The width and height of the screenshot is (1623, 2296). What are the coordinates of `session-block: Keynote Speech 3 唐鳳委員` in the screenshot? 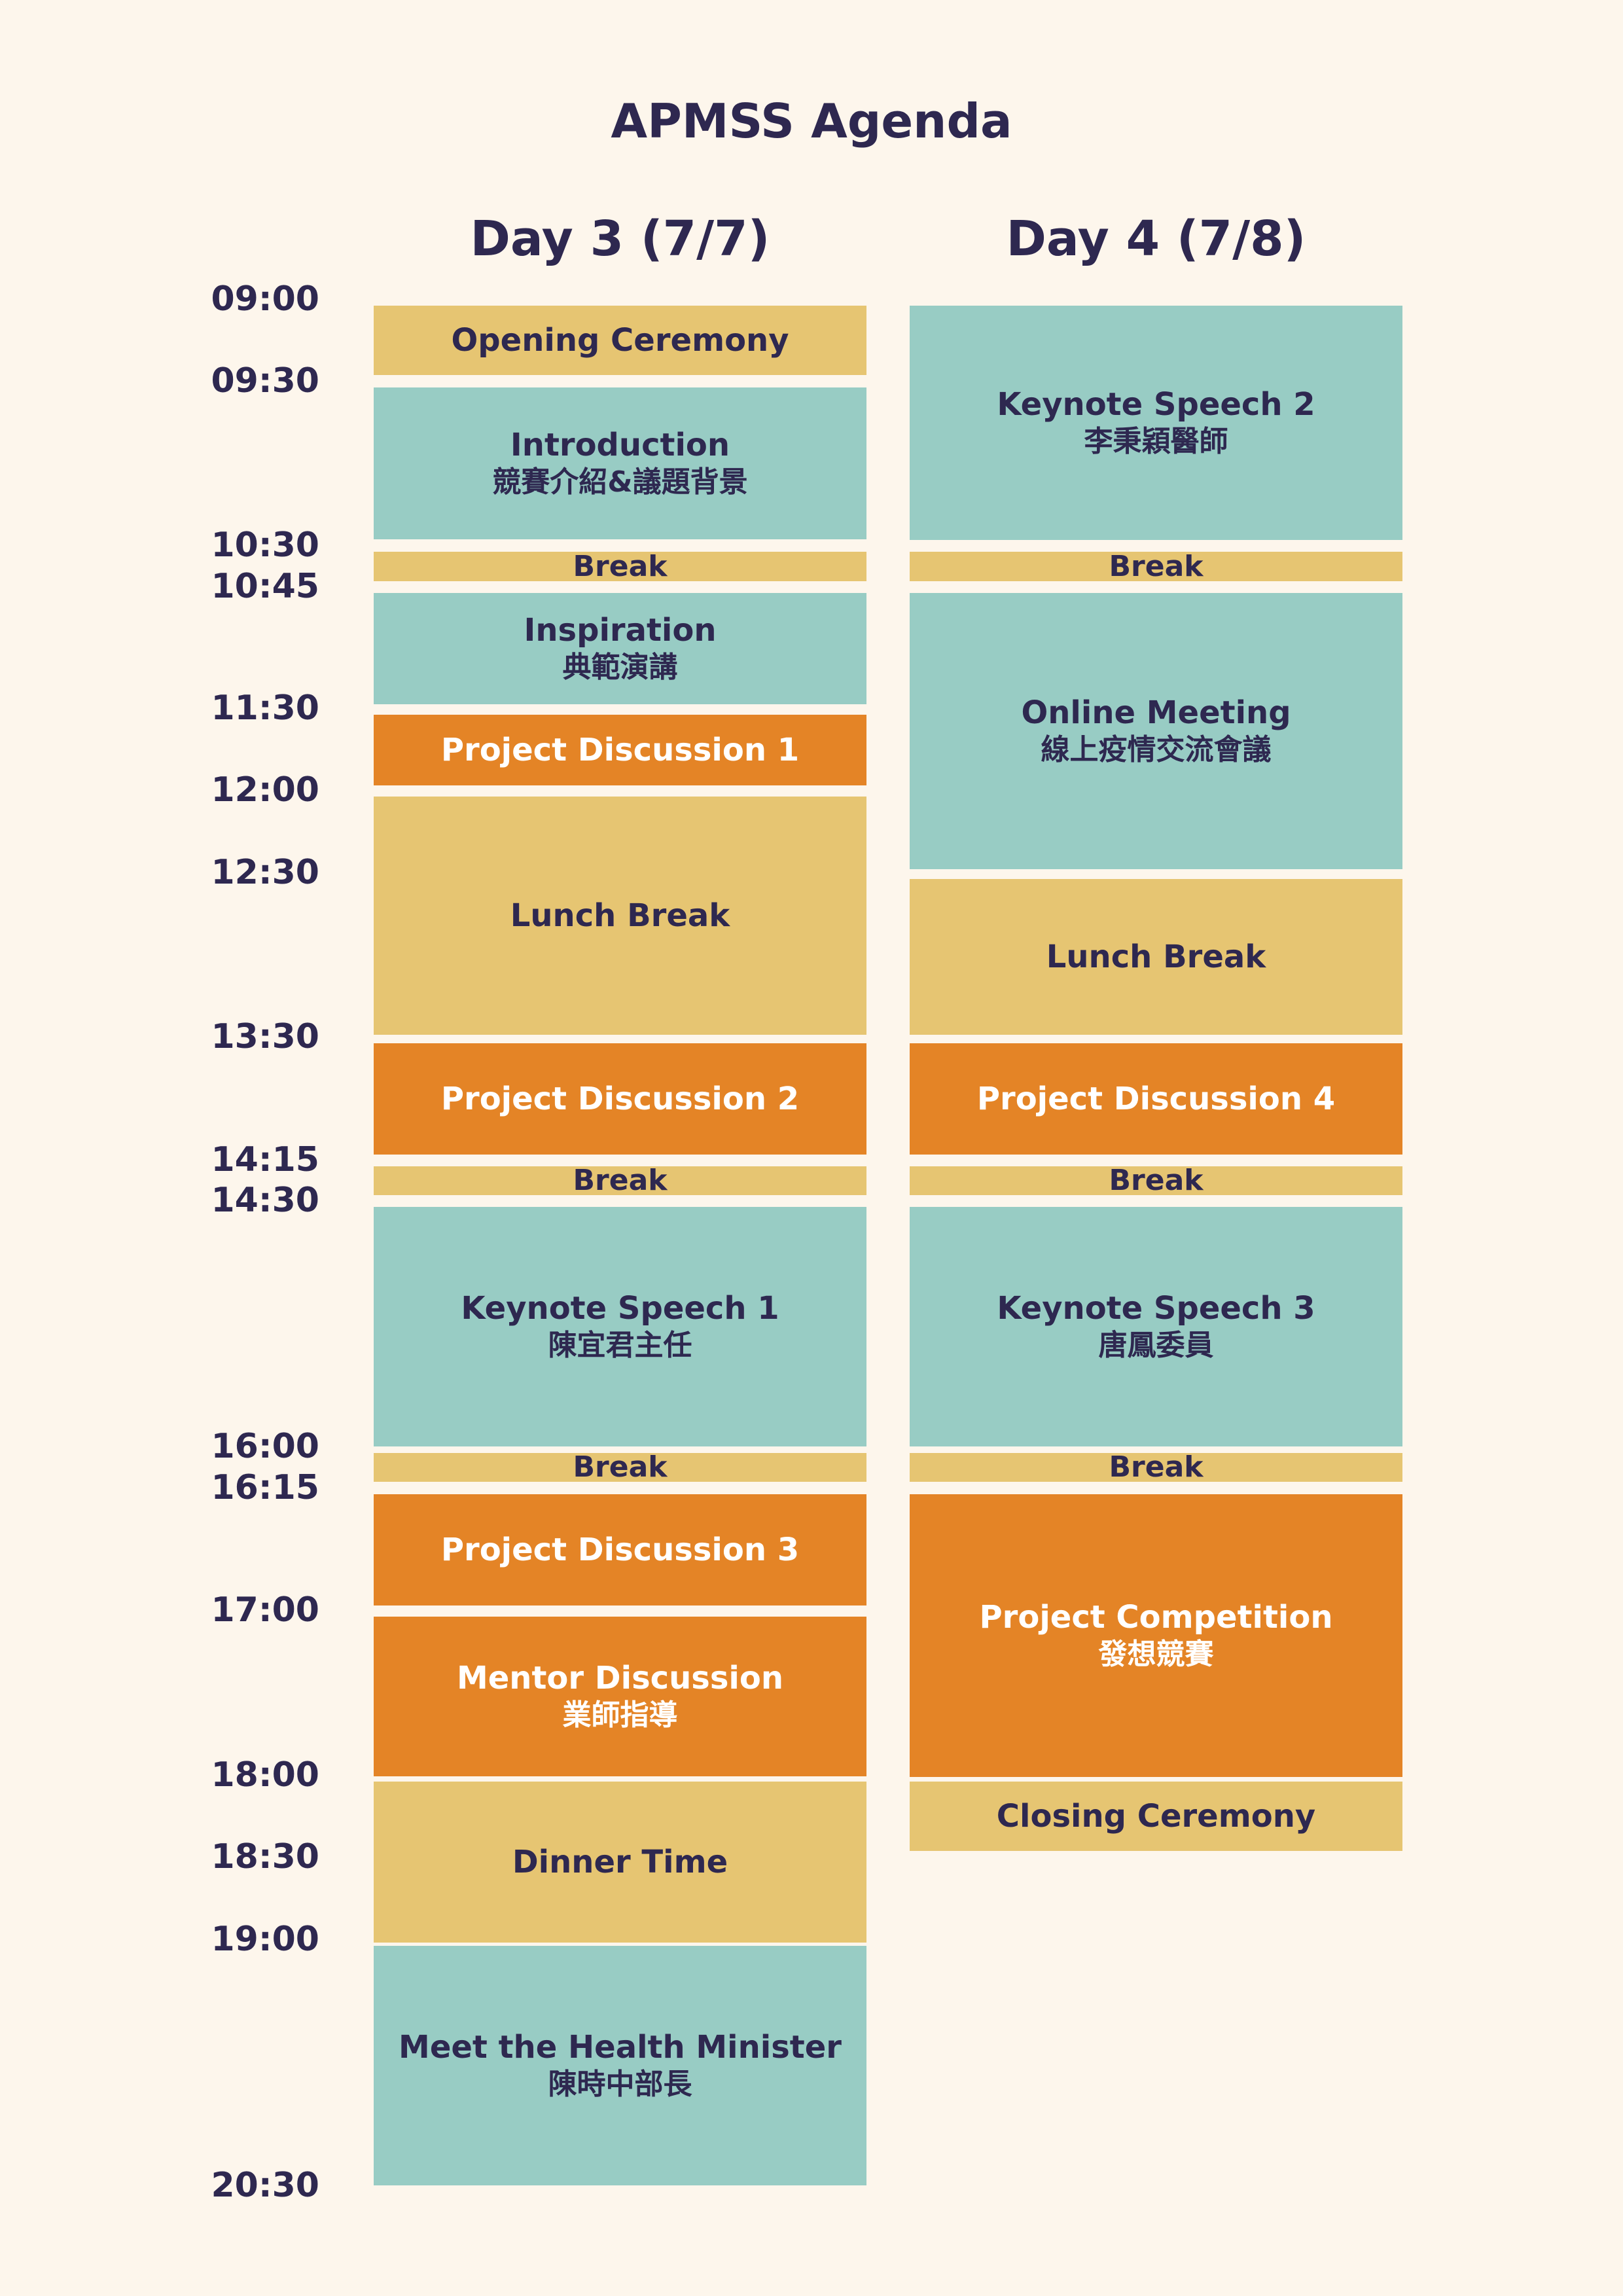 It's located at (1156, 1326).